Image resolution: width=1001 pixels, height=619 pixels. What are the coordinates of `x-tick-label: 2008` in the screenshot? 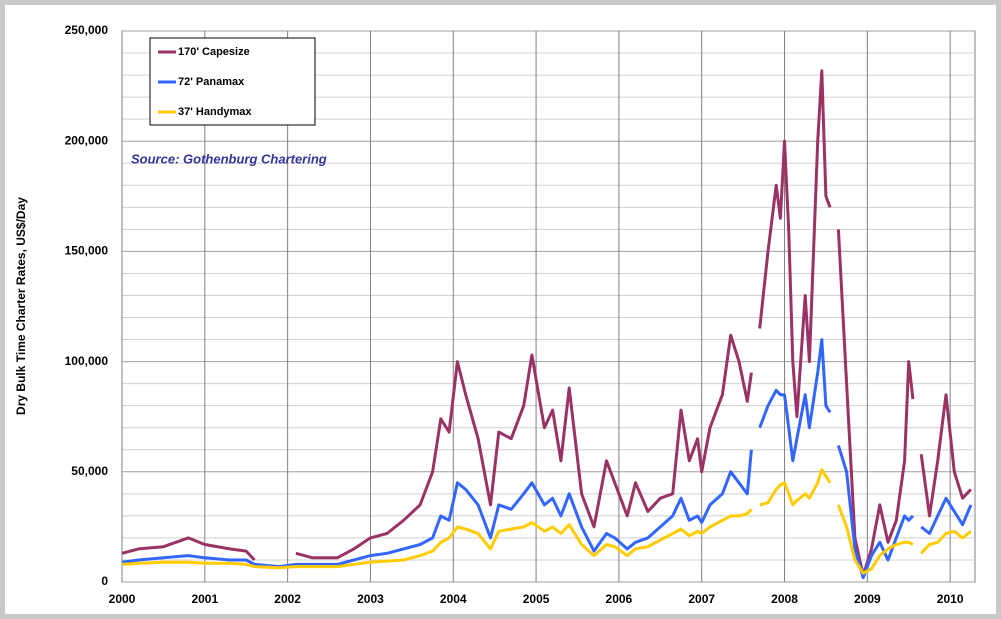 It's located at (784, 599).